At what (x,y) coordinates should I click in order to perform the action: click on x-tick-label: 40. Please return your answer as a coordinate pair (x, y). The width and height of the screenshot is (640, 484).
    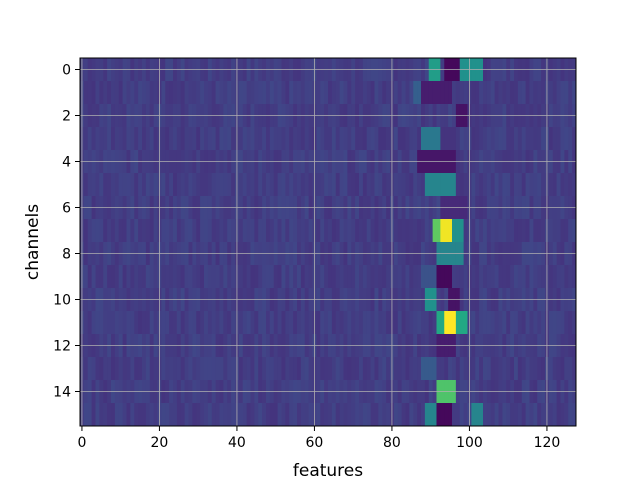
    Looking at the image, I should click on (237, 443).